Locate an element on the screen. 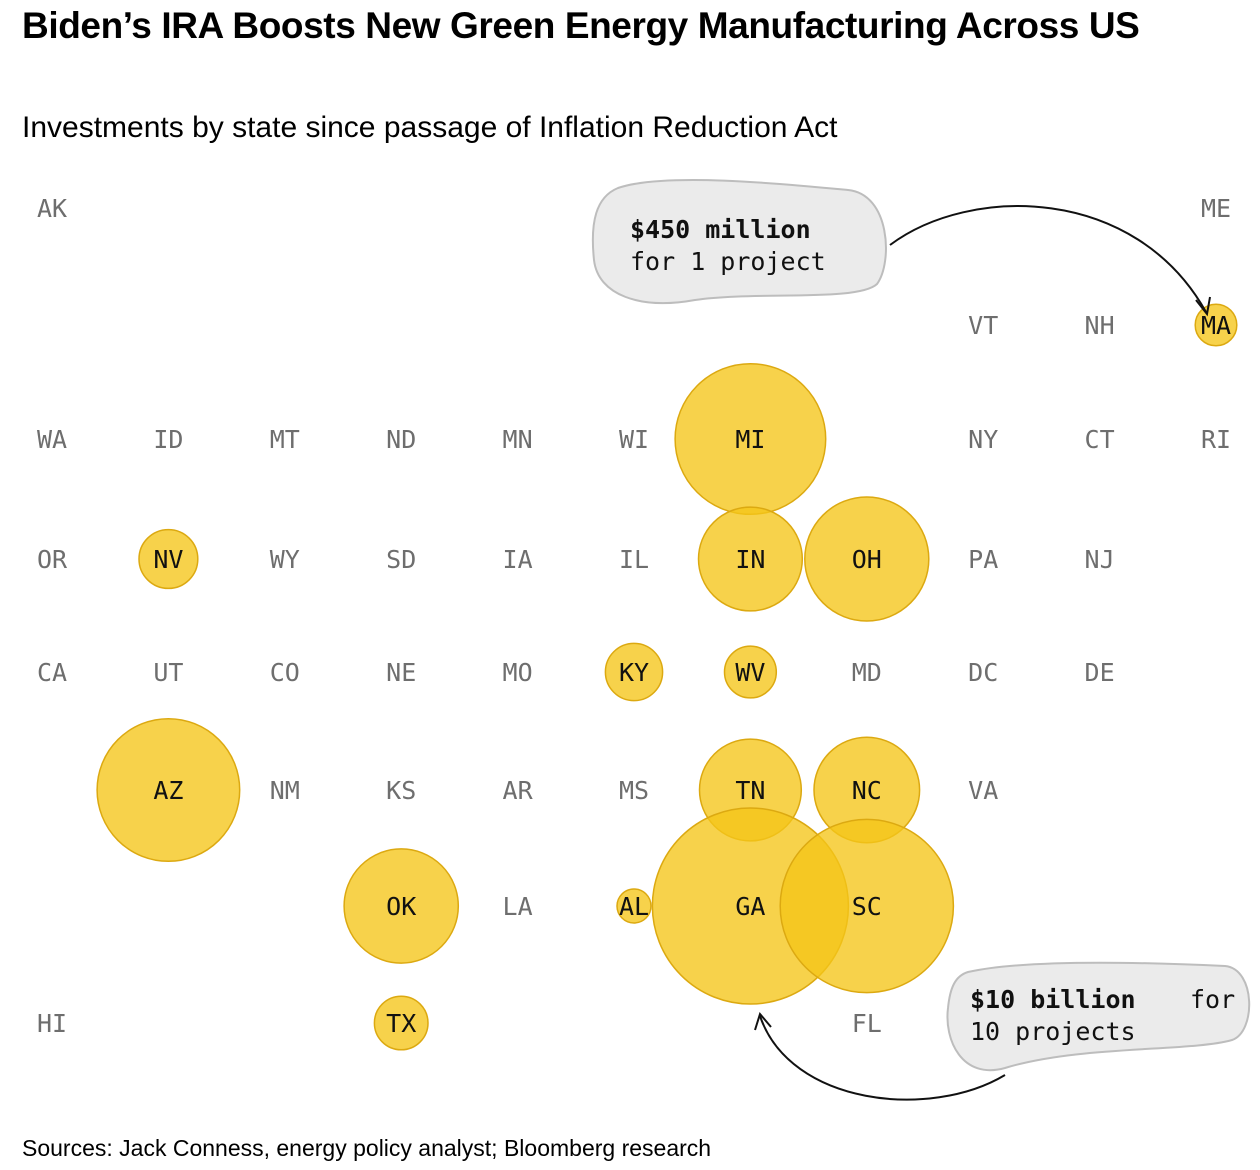 The image size is (1260, 1170). state-label-al: AL is located at coordinates (634, 906).